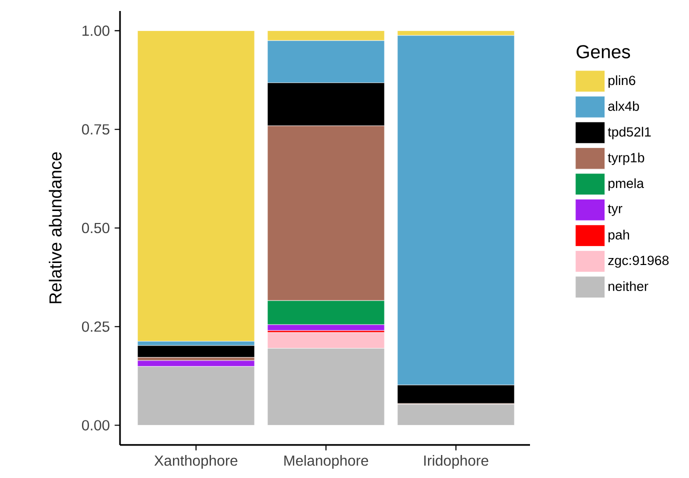  What do you see at coordinates (96, 326) in the screenshot?
I see `y-tick-label: 0.25` at bounding box center [96, 326].